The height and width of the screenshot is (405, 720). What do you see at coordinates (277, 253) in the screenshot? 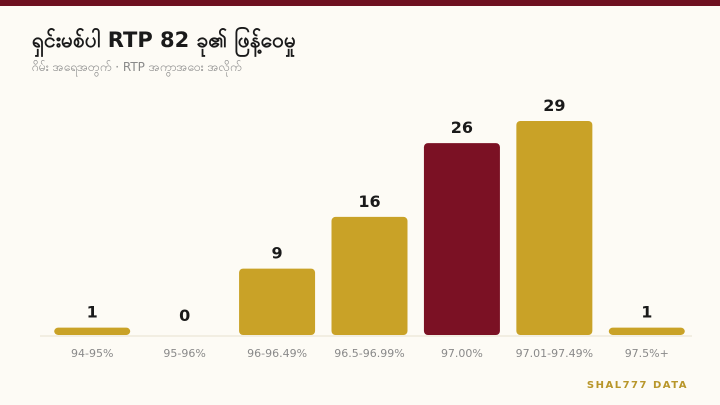
I see `value-label: 9` at bounding box center [277, 253].